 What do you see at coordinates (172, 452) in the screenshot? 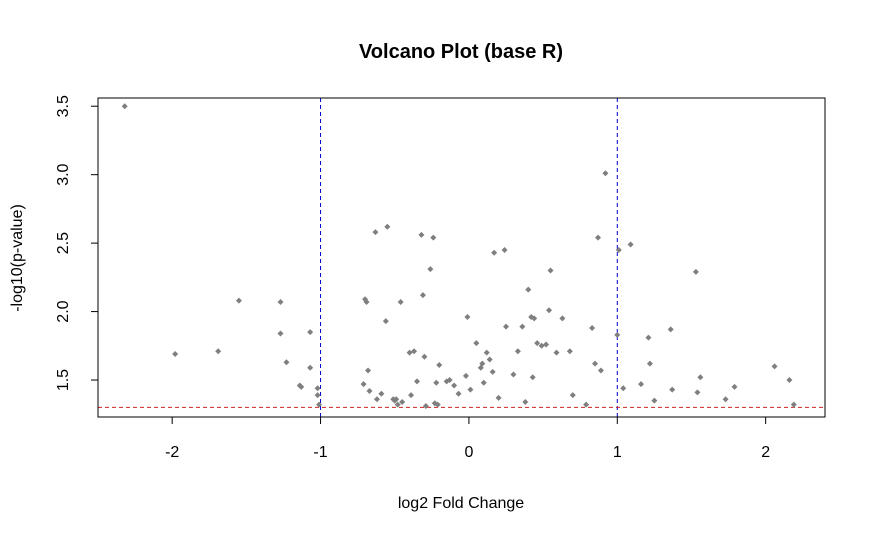
I see `x-tick-label: -2` at bounding box center [172, 452].